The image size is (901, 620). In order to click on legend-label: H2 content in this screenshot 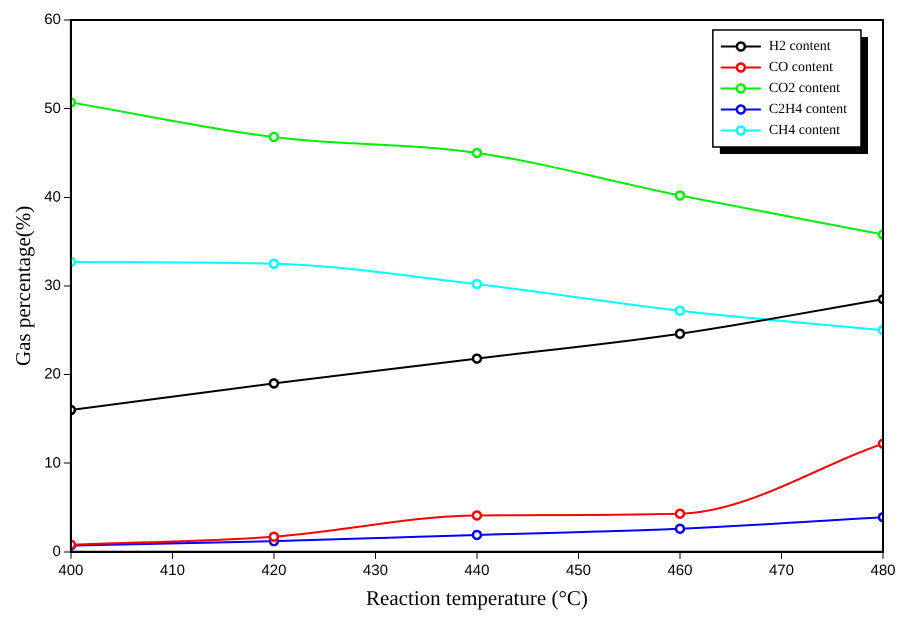, I will do `click(799, 46)`.